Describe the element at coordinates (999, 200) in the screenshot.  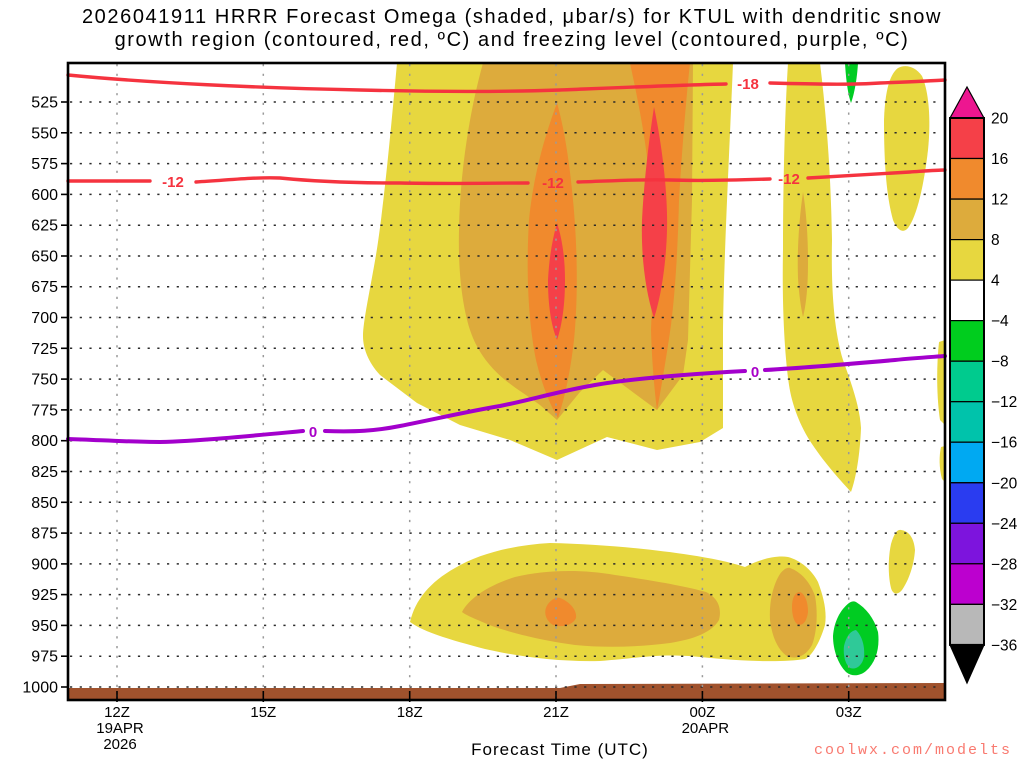
I see `colorbar-label: 12` at that location.